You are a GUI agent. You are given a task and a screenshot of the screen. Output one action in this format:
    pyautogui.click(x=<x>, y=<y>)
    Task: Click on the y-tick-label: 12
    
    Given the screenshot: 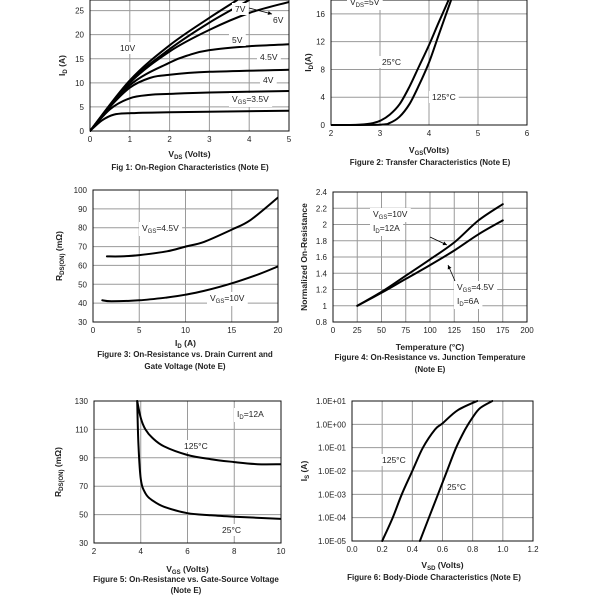 What is the action you would take?
    pyautogui.click(x=320, y=42)
    